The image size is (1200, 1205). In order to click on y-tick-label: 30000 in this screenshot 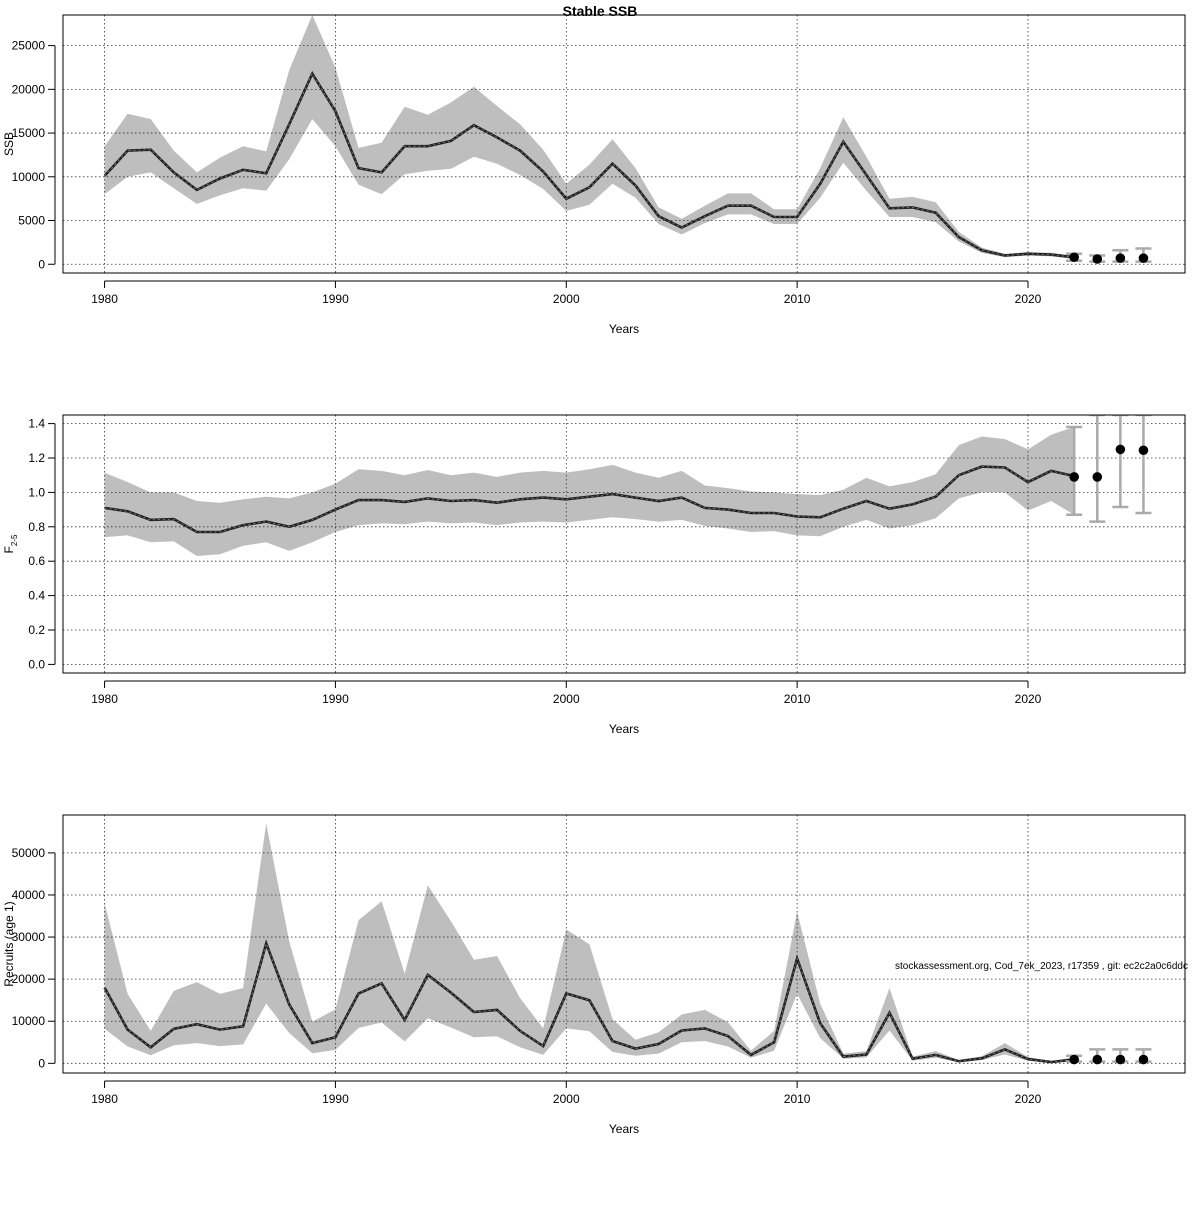, I will do `click(29, 937)`.